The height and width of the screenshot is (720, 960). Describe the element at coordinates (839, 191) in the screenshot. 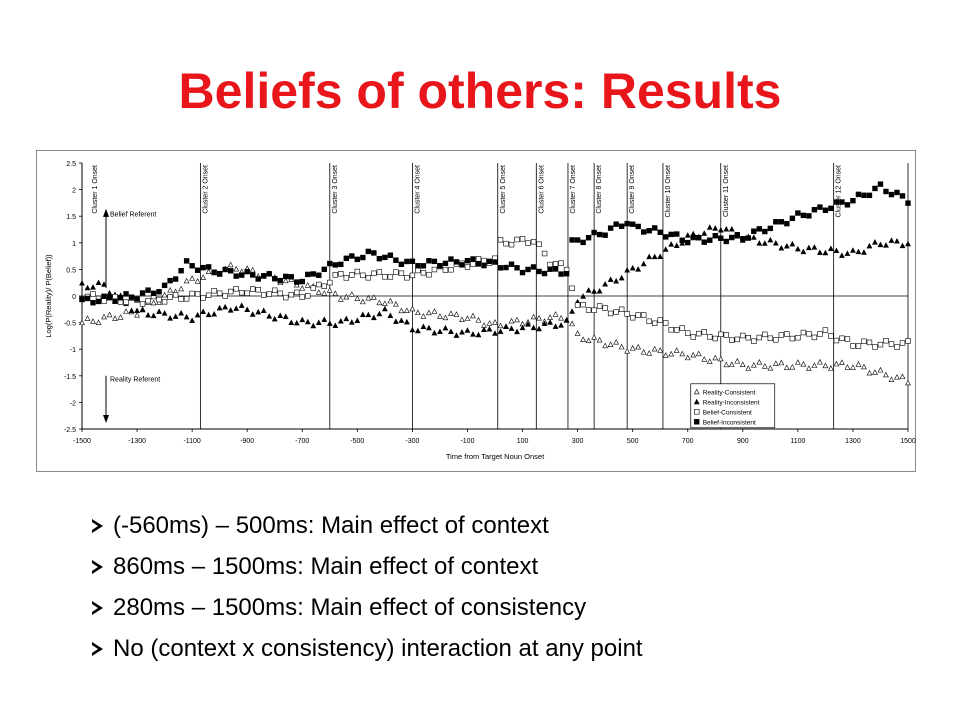

I see `cluster-onset-label: Cluster 12 Onset` at that location.